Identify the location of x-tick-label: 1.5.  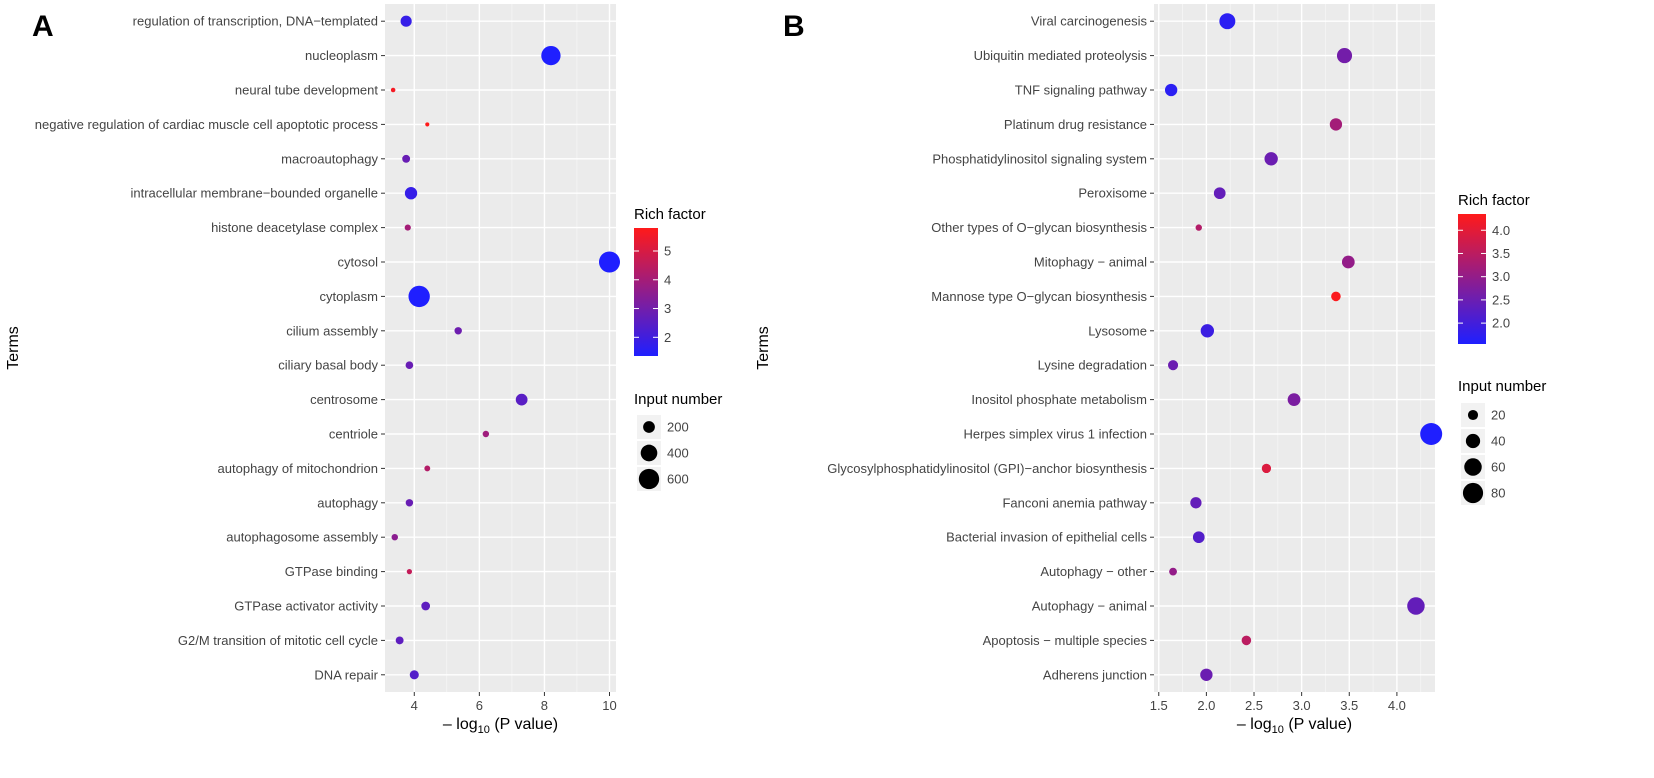
(1159, 705).